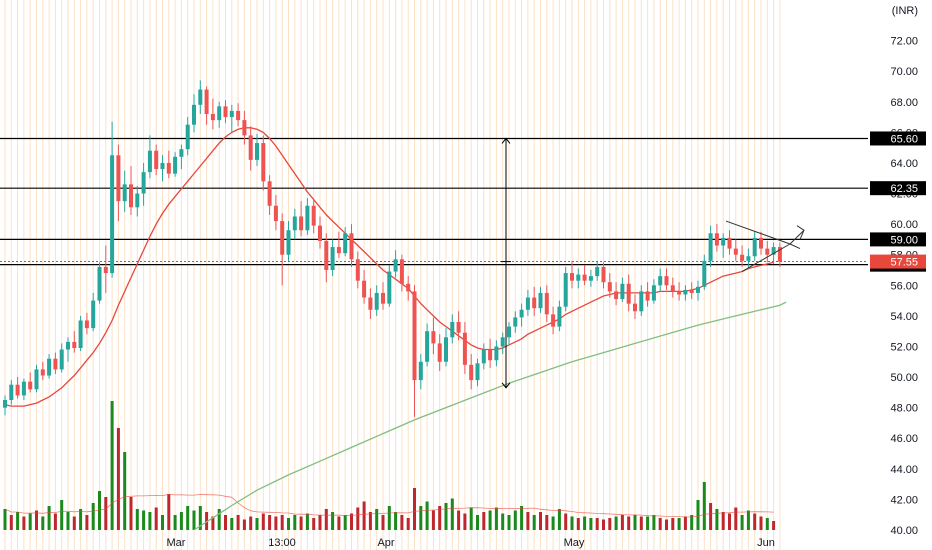 Image resolution: width=932 pixels, height=550 pixels. What do you see at coordinates (905, 11) in the screenshot?
I see `currency-label: (INR)` at bounding box center [905, 11].